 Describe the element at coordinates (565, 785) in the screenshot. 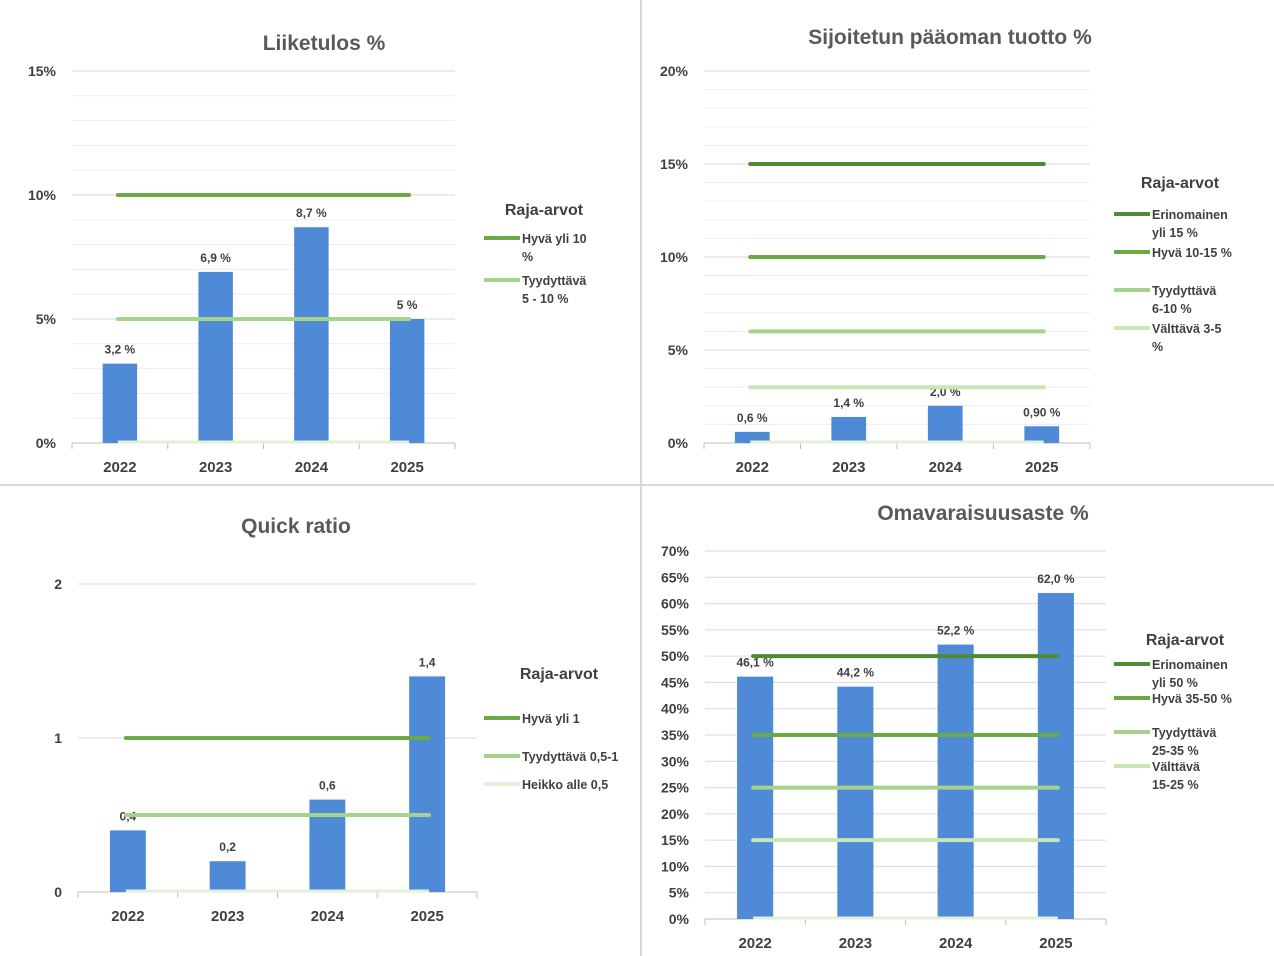

I see `legend-label: Heikko alle 0,5` at that location.